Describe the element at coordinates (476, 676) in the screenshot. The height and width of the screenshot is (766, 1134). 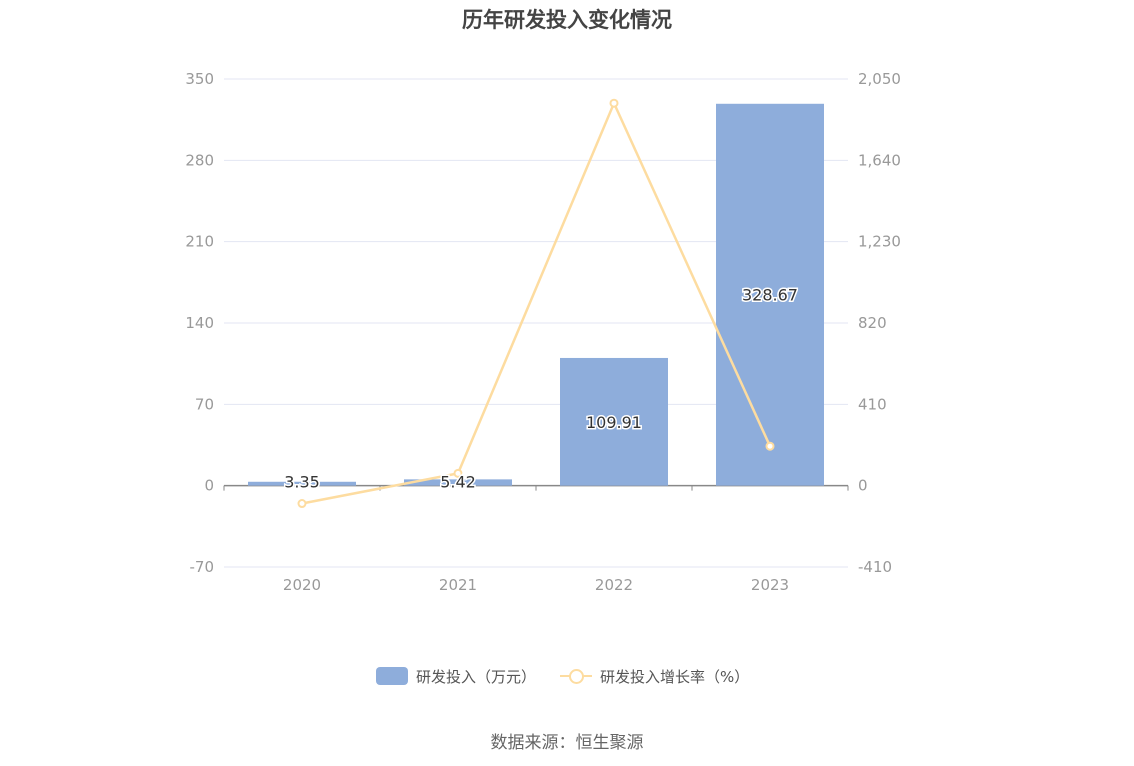
I see `legend-label-rd-investment: 研发投入（万元）` at that location.